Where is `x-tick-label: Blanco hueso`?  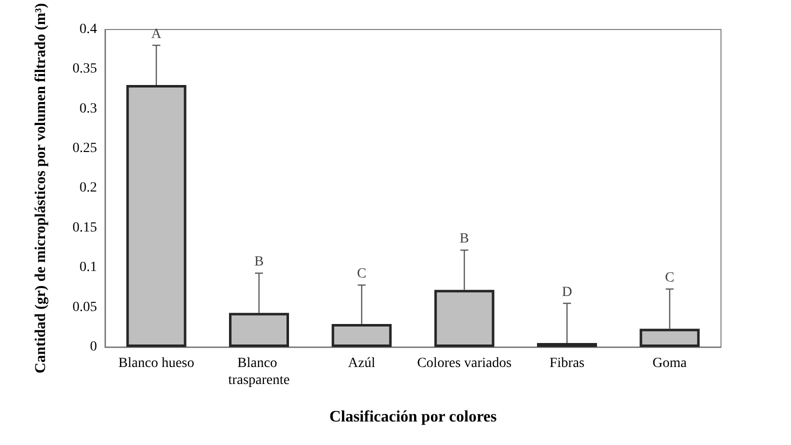 x-tick-label: Blanco hueso is located at coordinates (156, 363).